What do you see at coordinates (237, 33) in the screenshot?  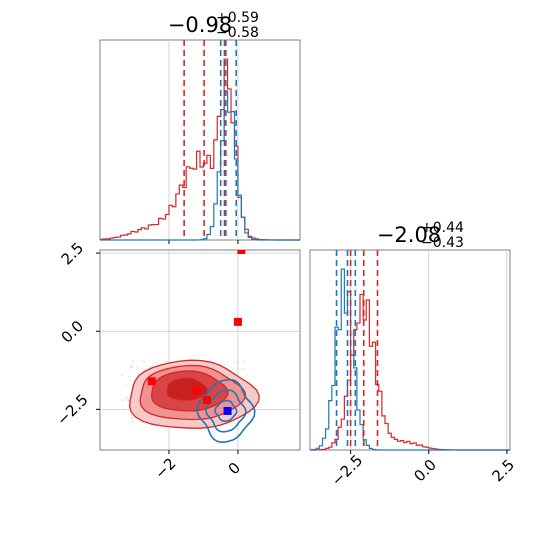 I see `title-1-subscript: −0.58` at bounding box center [237, 33].